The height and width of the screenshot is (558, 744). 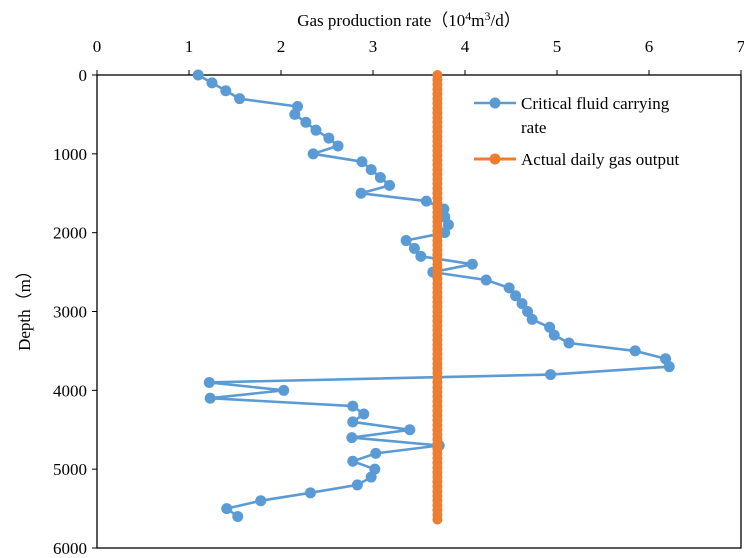 What do you see at coordinates (595, 115) in the screenshot?
I see `legend-label: Critical fluid carrying rate` at bounding box center [595, 115].